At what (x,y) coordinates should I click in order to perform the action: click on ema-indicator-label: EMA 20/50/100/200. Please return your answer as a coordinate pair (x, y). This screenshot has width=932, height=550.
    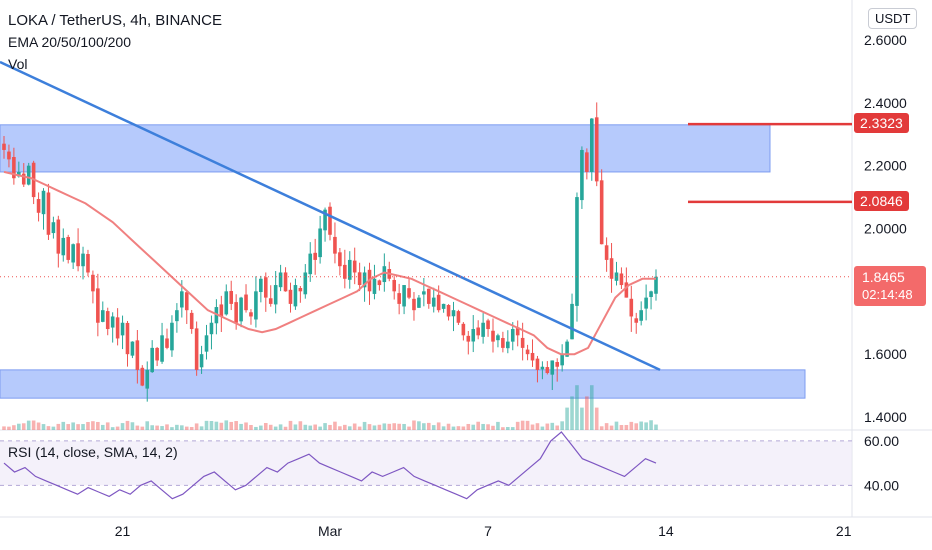
    Looking at the image, I should click on (69, 42).